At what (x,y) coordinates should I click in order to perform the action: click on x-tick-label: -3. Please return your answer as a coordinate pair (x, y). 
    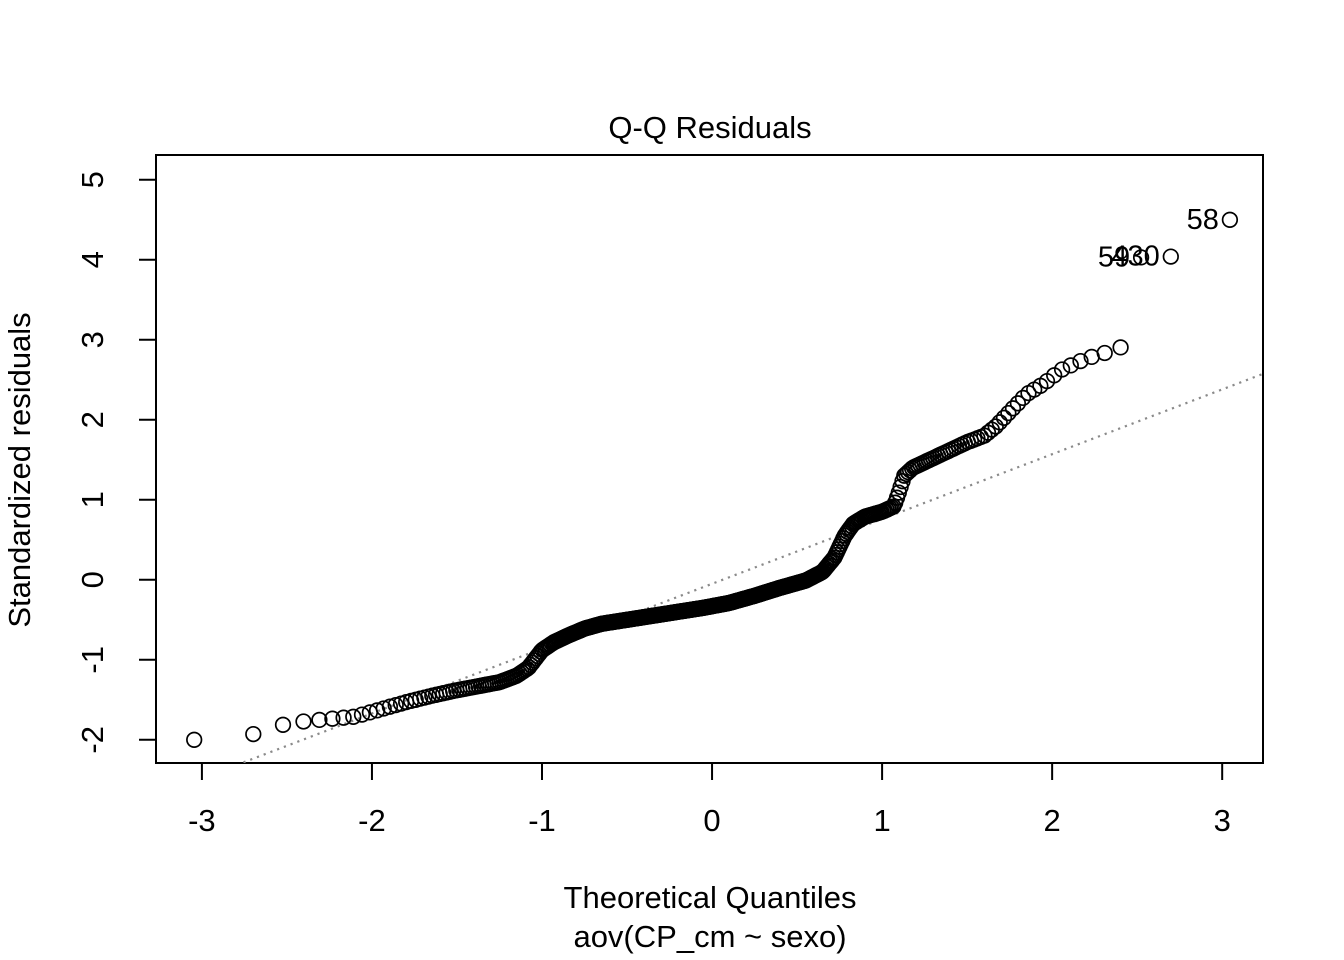
    Looking at the image, I should click on (202, 820).